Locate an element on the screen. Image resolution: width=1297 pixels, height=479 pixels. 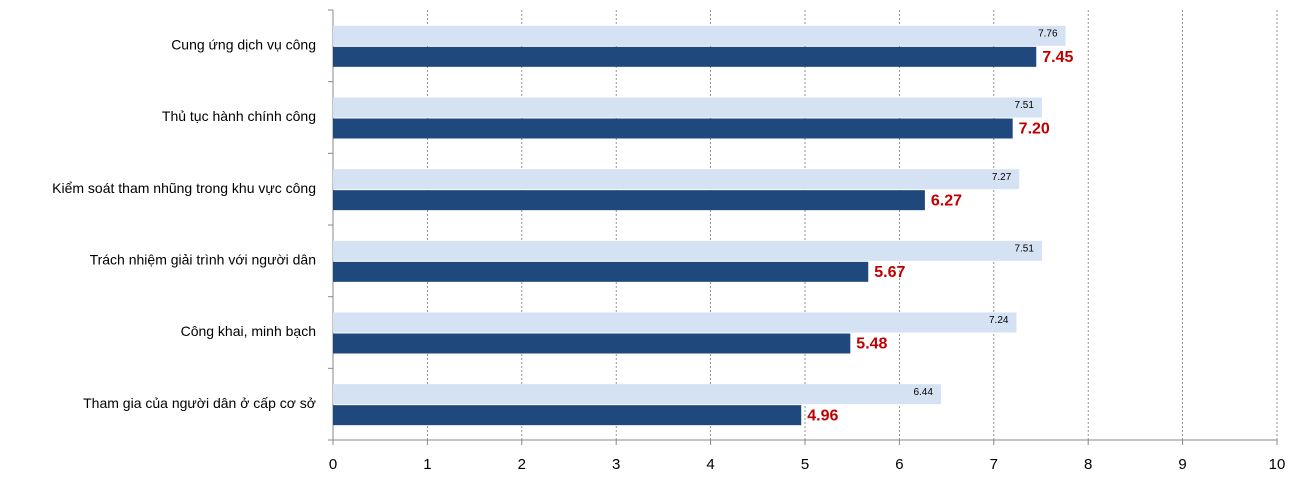
x-tick-label: 2 is located at coordinates (522, 464).